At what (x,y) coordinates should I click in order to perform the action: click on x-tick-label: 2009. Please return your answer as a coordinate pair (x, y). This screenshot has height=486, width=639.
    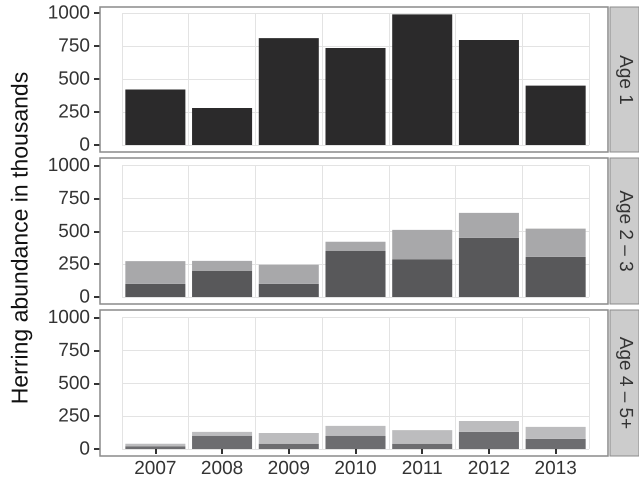
    Looking at the image, I should click on (289, 468).